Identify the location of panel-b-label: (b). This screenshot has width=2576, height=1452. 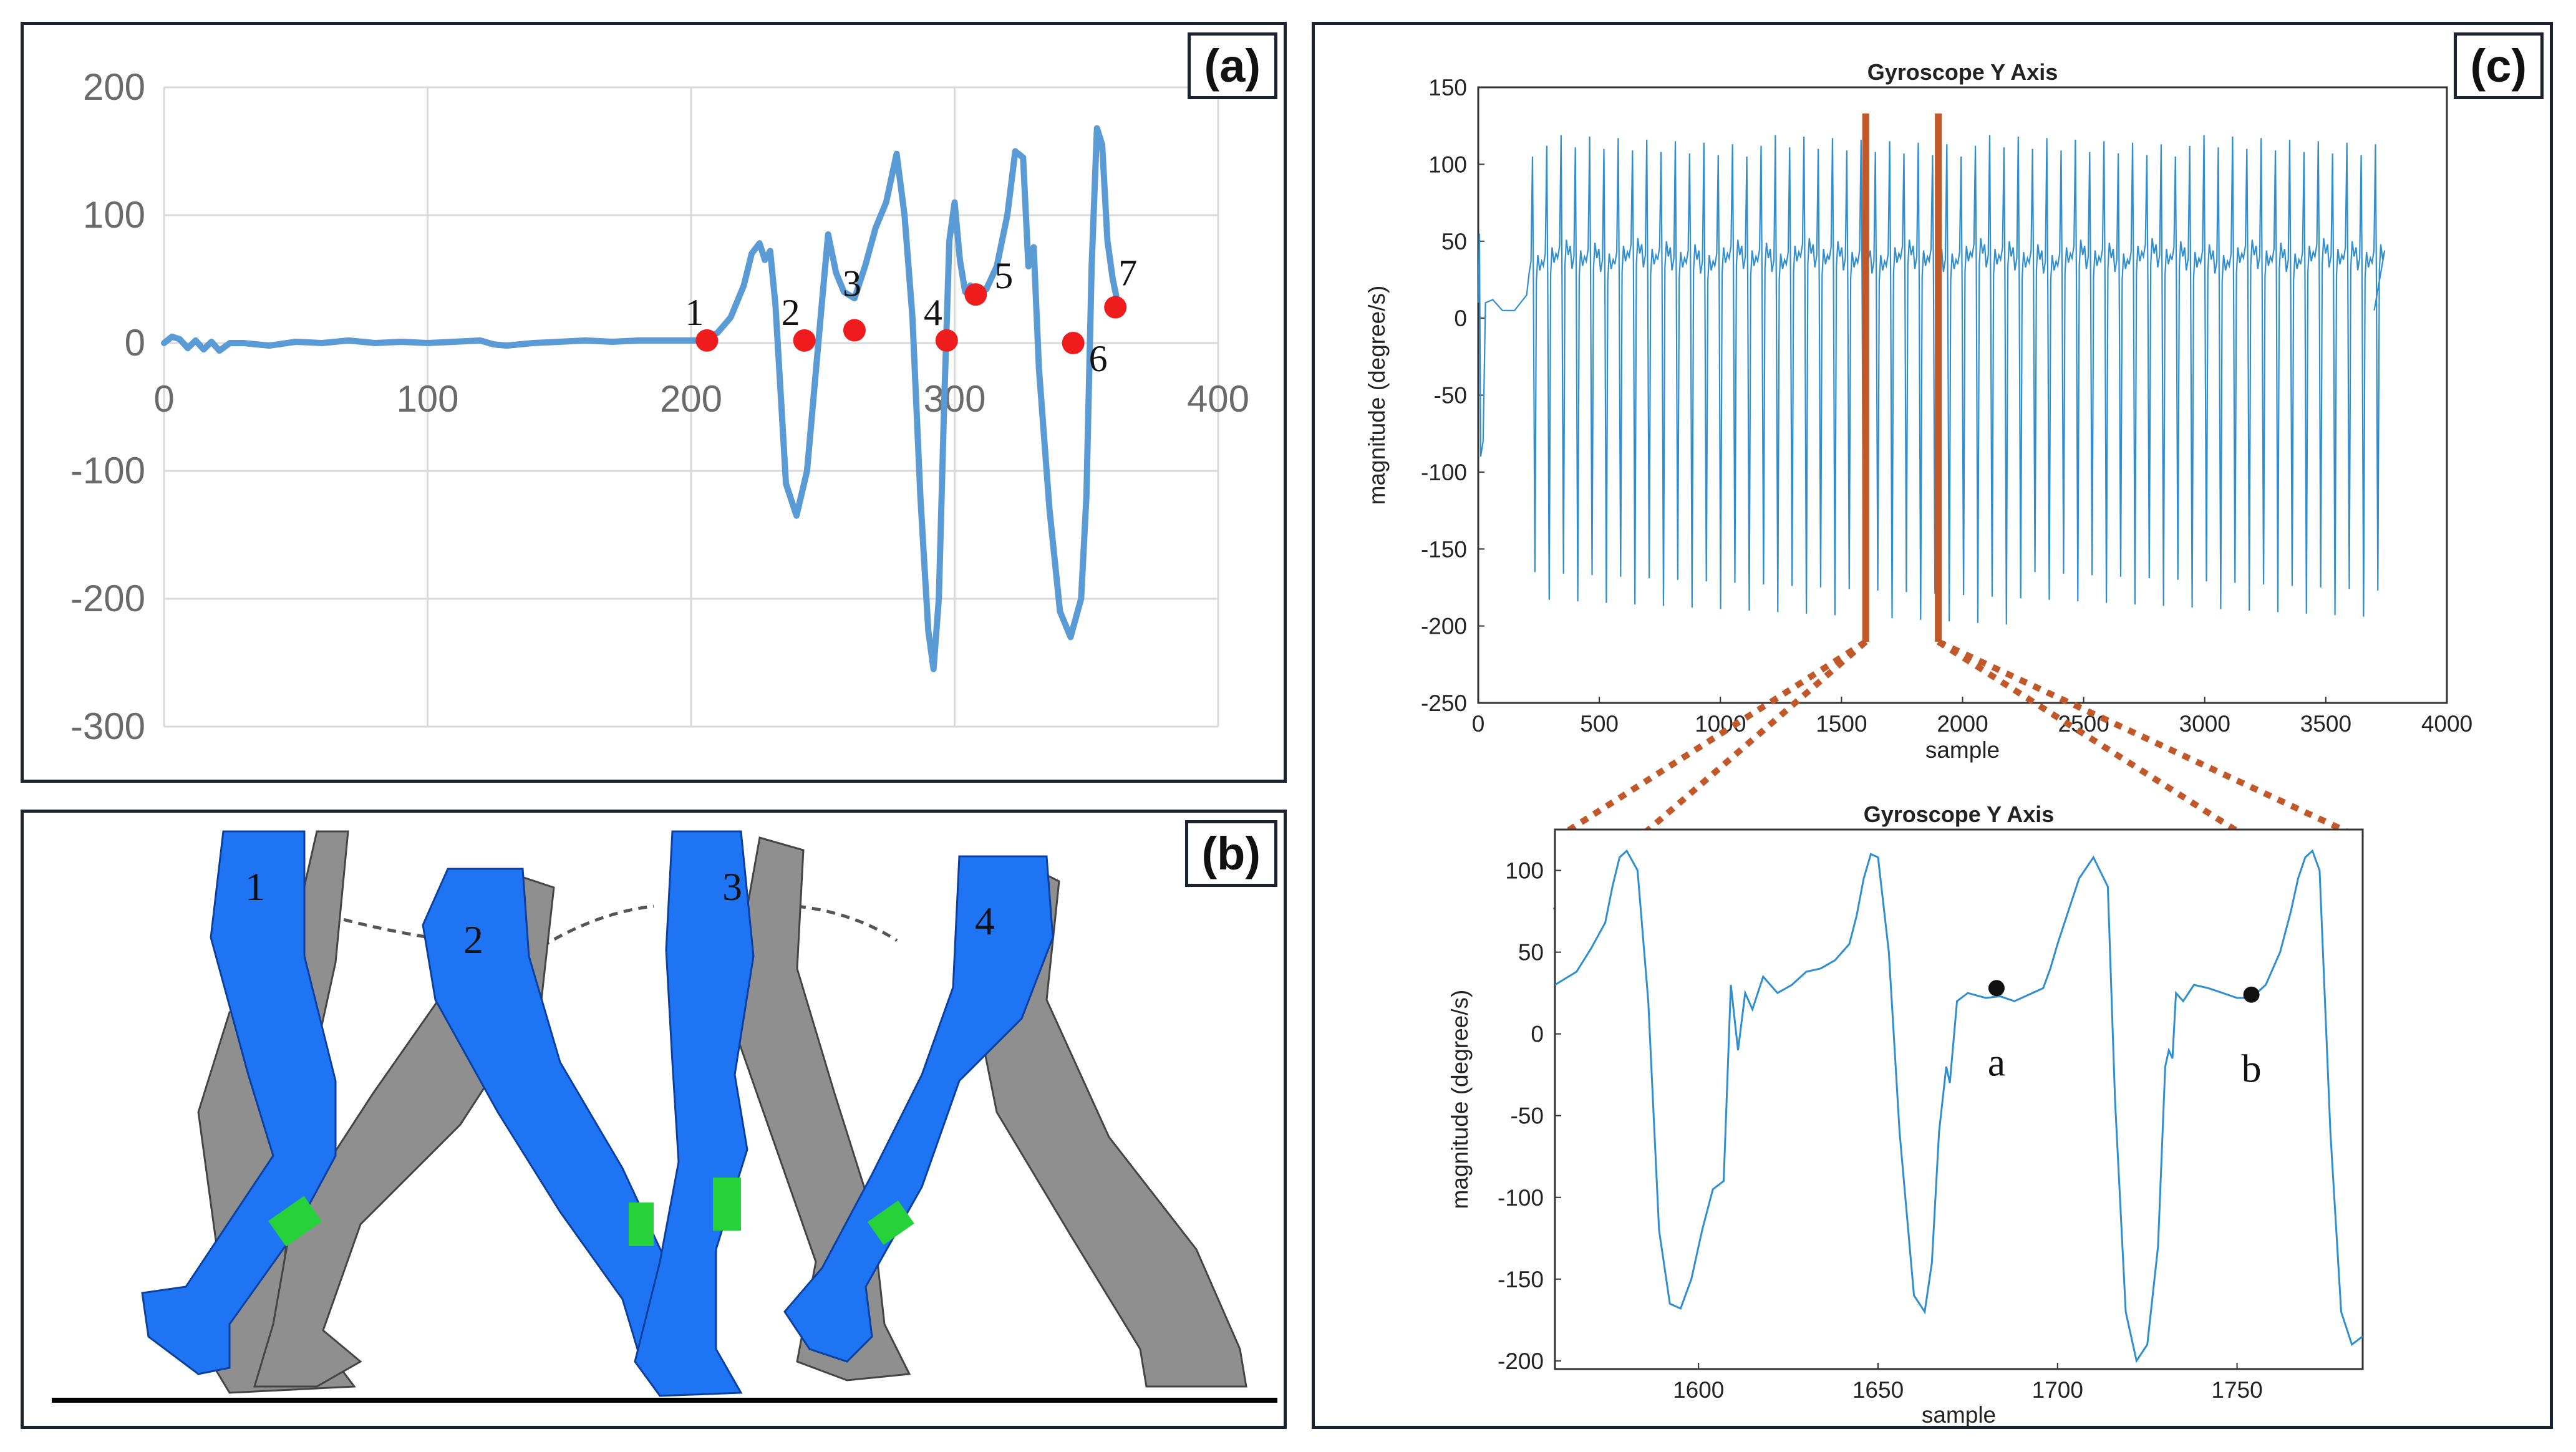
(1230, 854).